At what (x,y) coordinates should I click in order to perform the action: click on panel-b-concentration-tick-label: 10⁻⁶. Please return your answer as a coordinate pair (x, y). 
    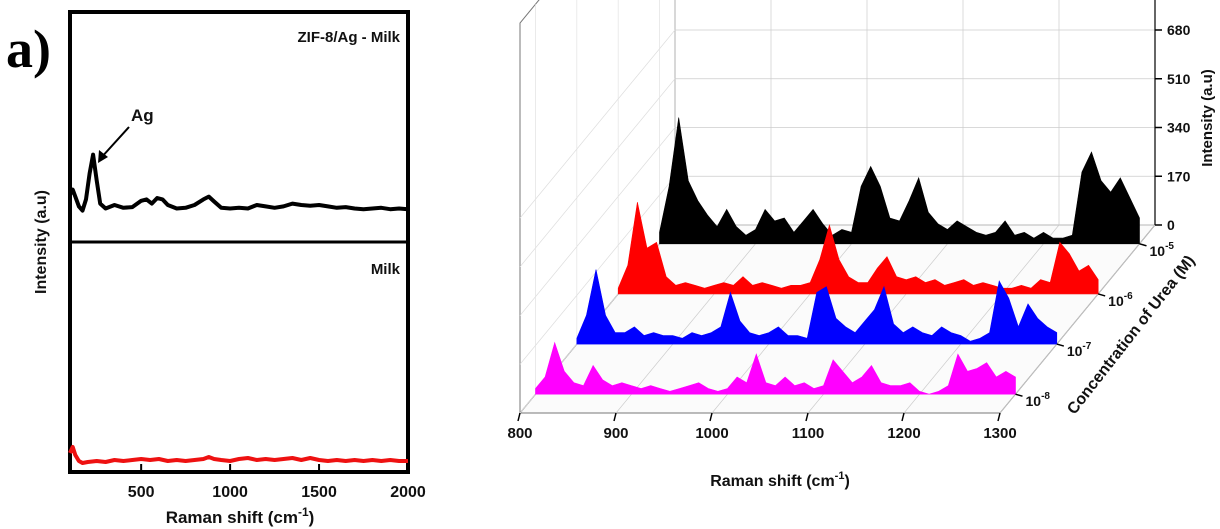
    Looking at the image, I should click on (1120, 300).